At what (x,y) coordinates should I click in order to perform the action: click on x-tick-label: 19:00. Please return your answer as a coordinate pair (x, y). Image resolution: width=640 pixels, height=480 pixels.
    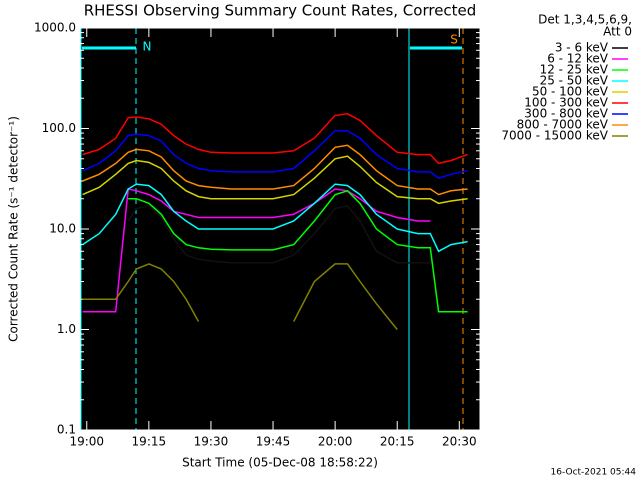
    Looking at the image, I should click on (86, 442).